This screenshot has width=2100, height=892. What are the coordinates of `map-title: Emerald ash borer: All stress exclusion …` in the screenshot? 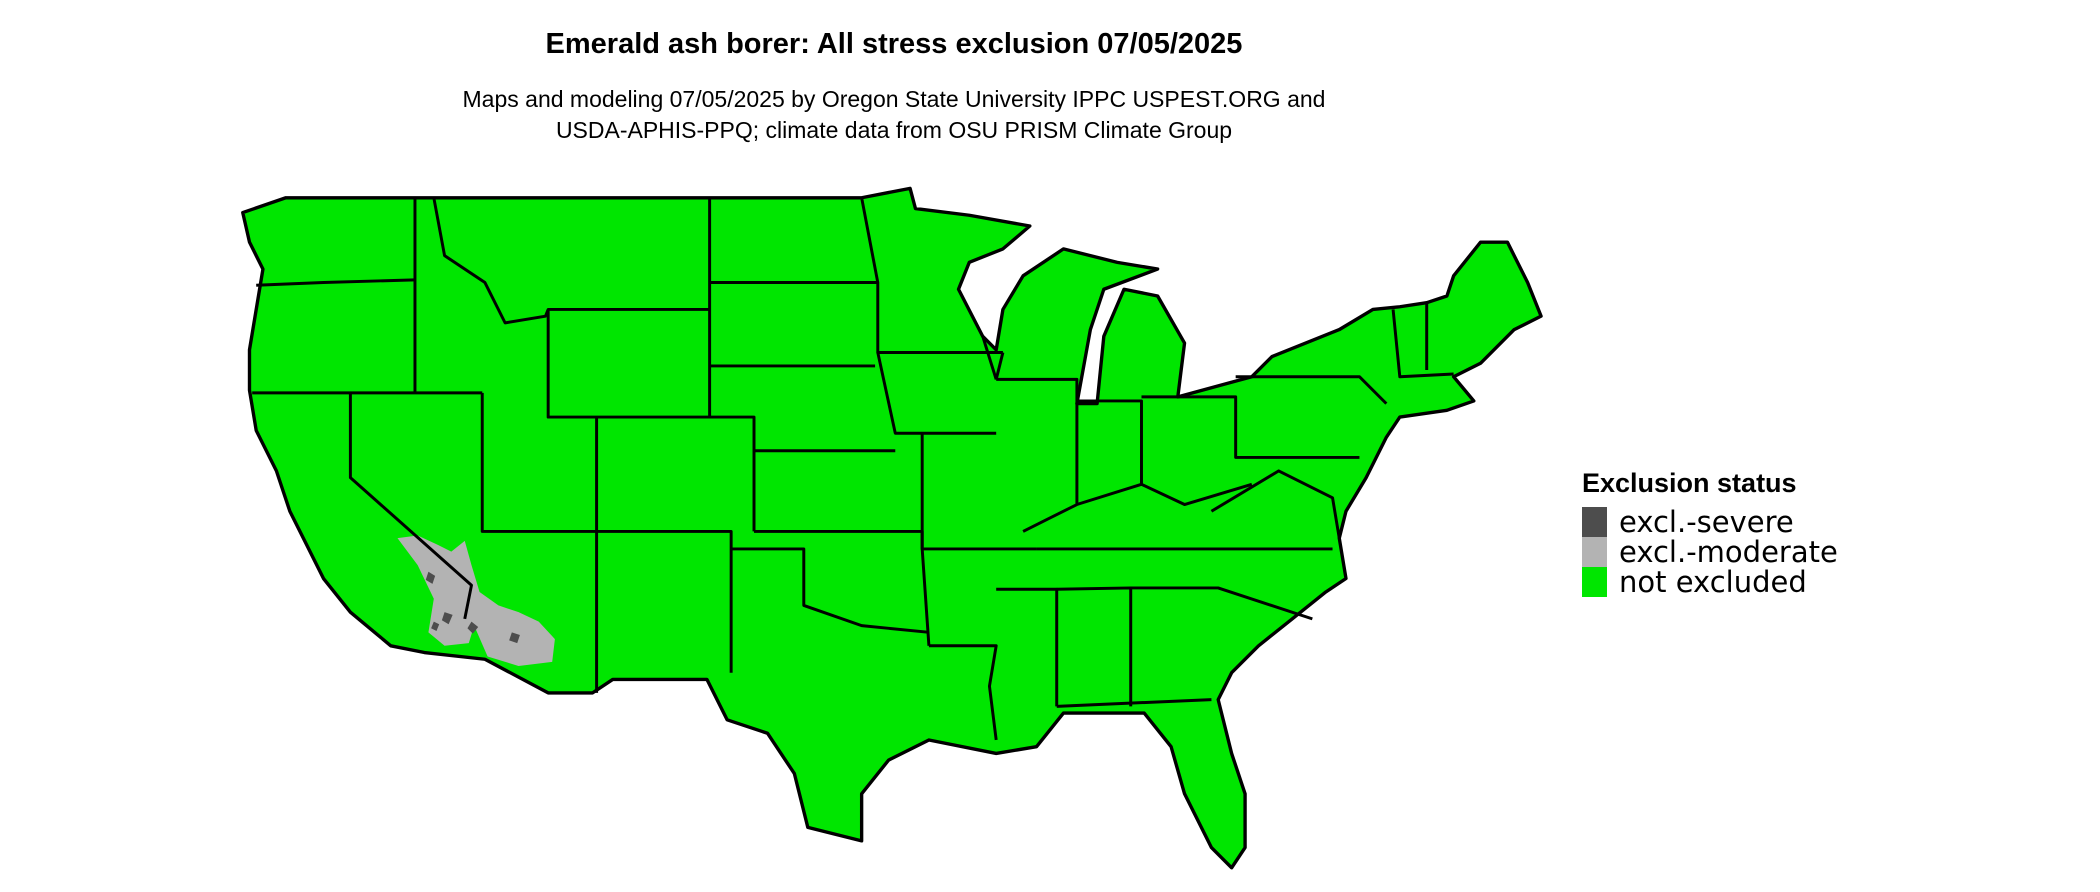 It's located at (894, 44).